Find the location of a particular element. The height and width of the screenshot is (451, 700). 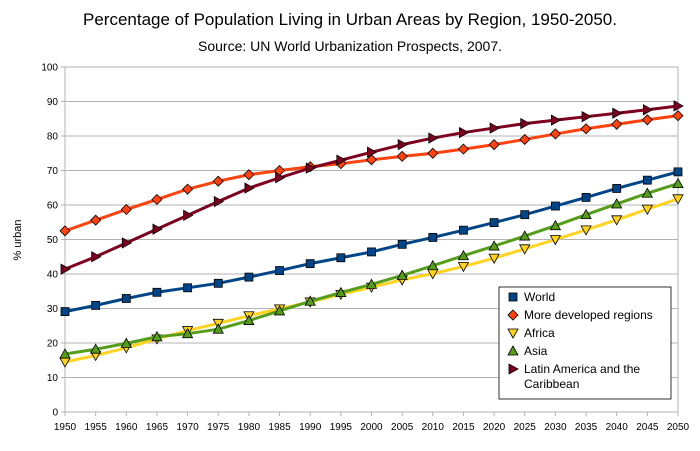

y-tick-label: 50 is located at coordinates (53, 240).